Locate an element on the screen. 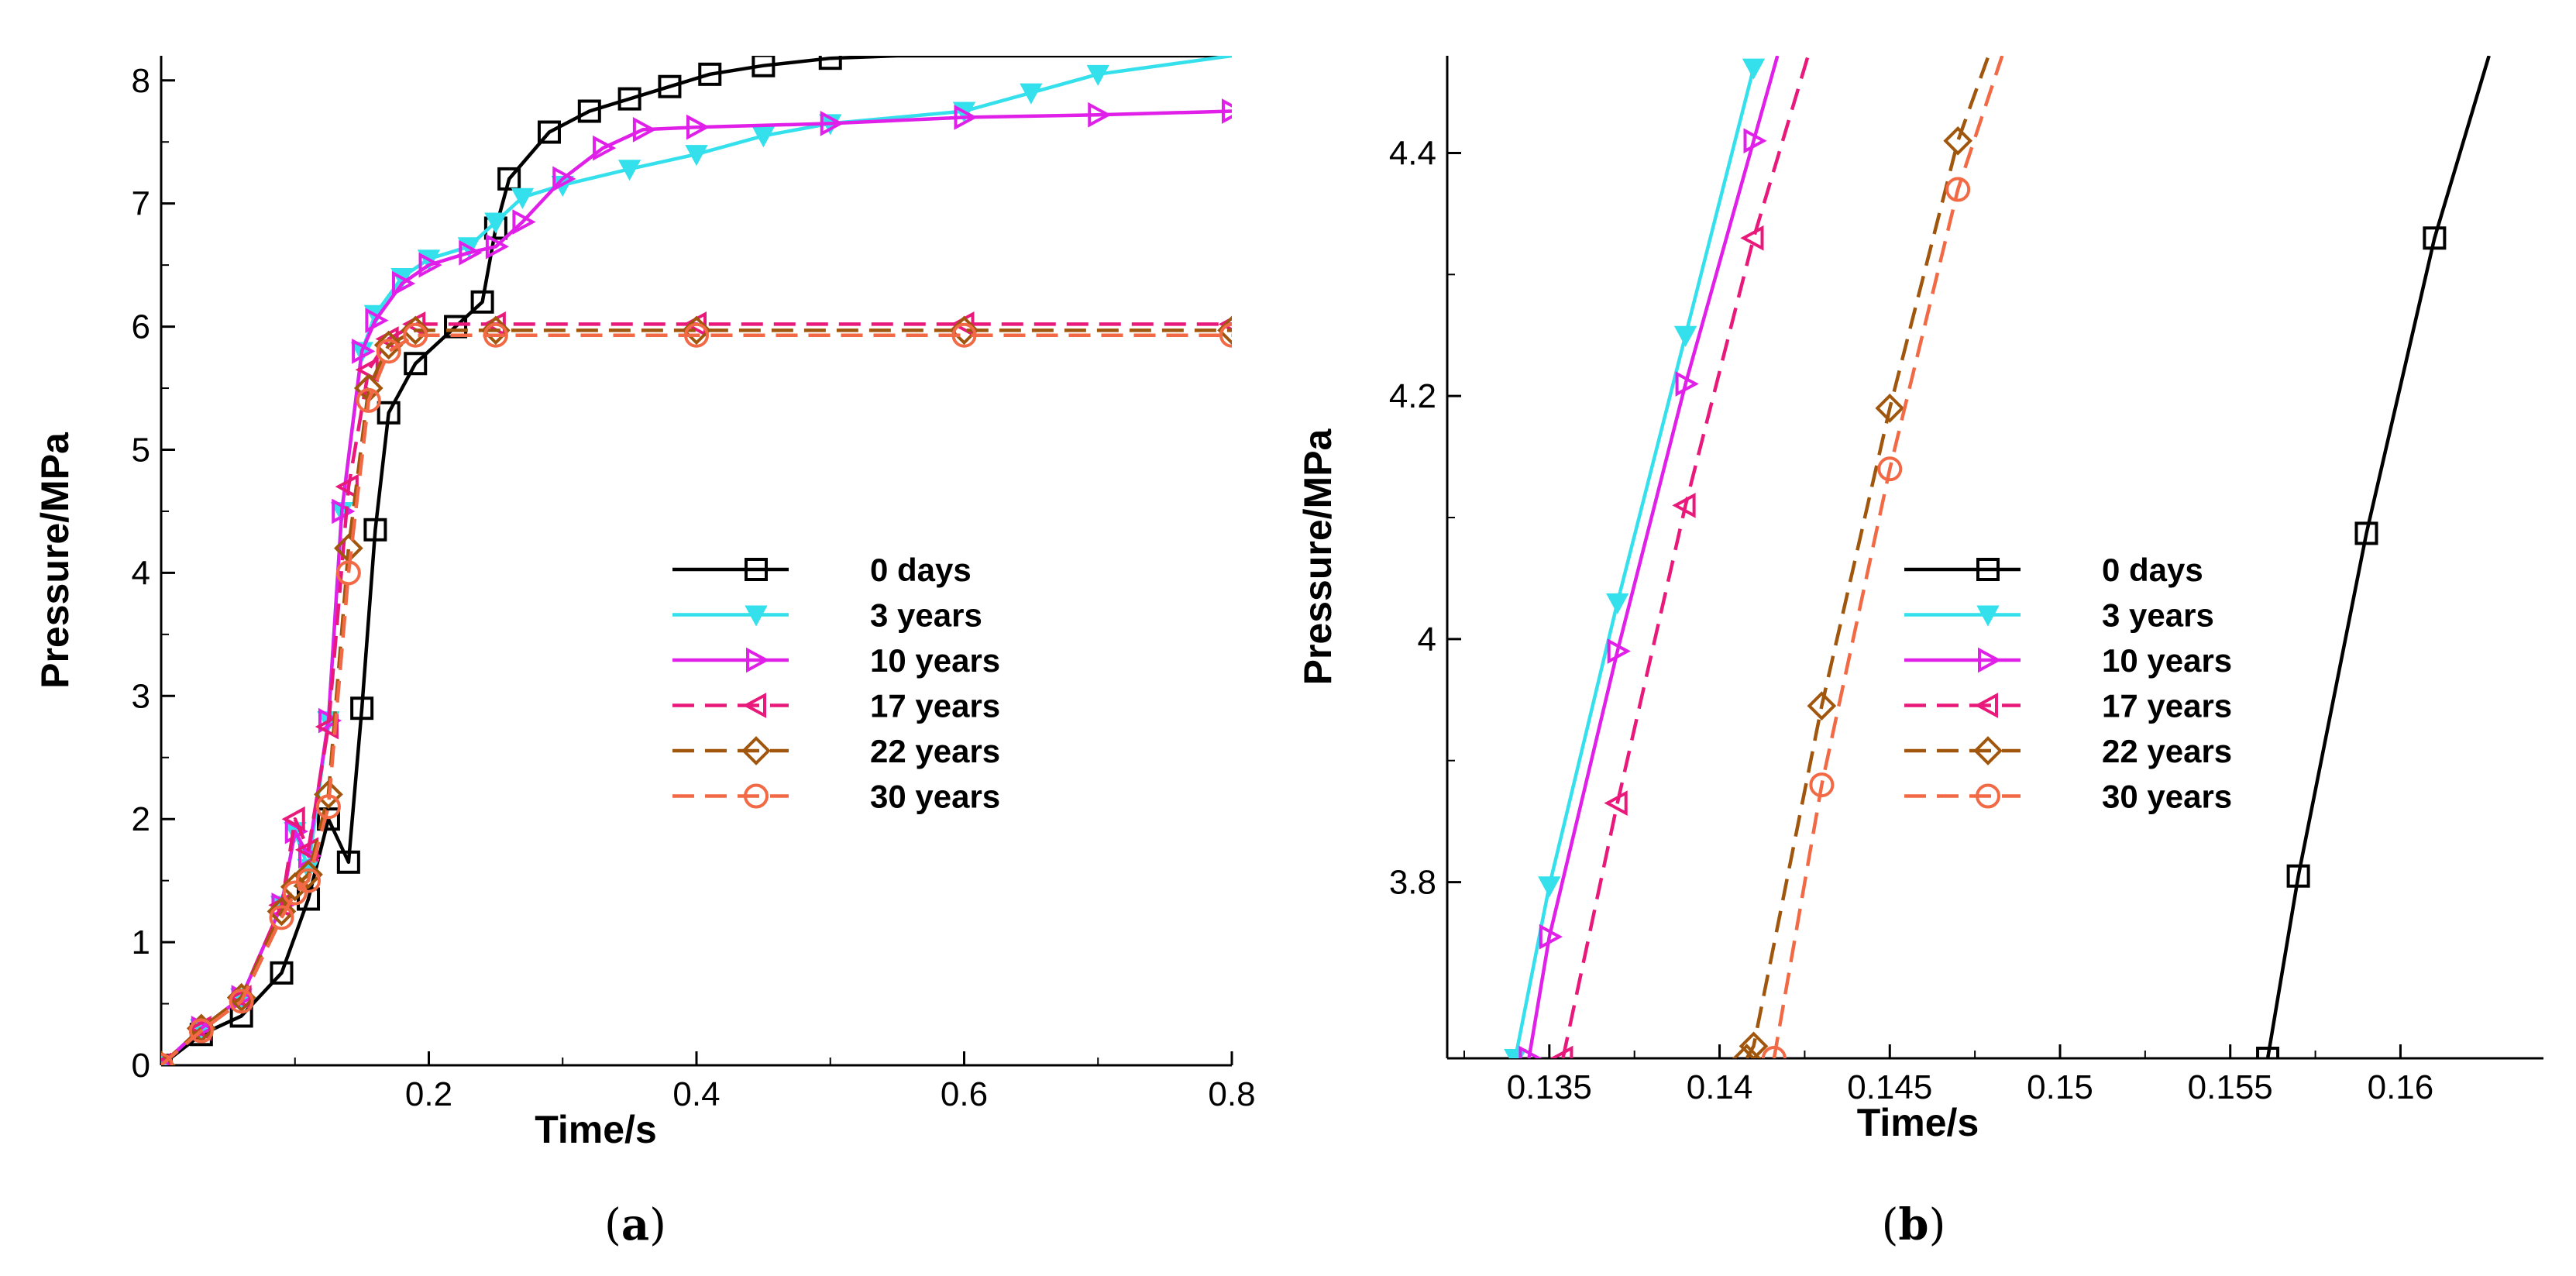  x-tick-label: 0.14 is located at coordinates (1720, 1087).